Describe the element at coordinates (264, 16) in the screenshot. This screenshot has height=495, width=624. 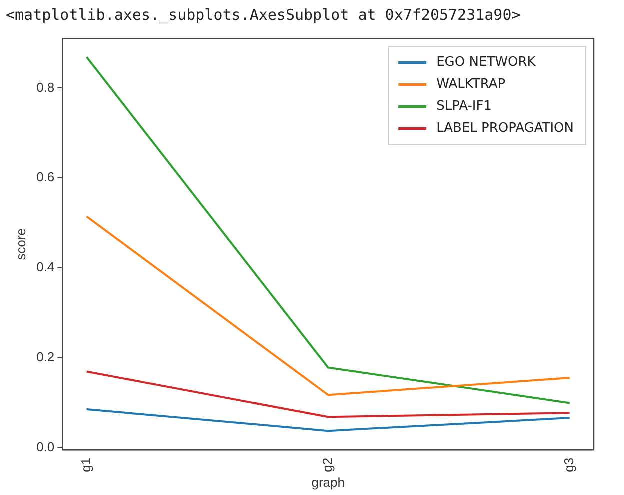
I see `chart-title: <matplotlib.axes._subplots.AxesSubplot at 0x7f2057231a90>` at that location.